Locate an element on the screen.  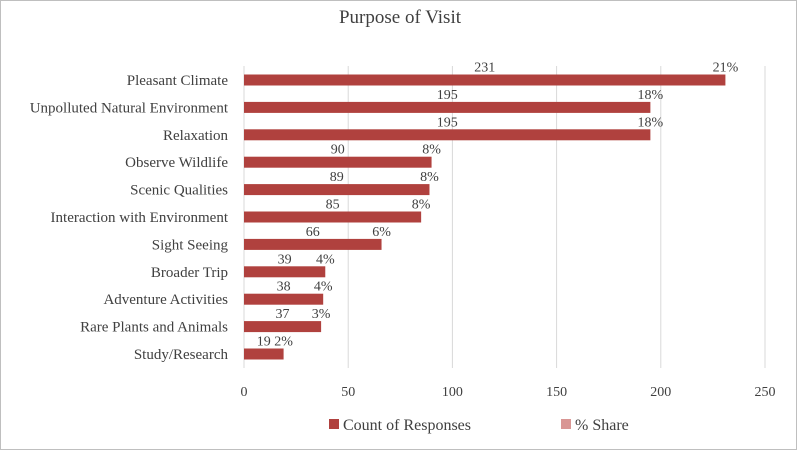
chart-title: Purpose of Visit is located at coordinates (400, 17).